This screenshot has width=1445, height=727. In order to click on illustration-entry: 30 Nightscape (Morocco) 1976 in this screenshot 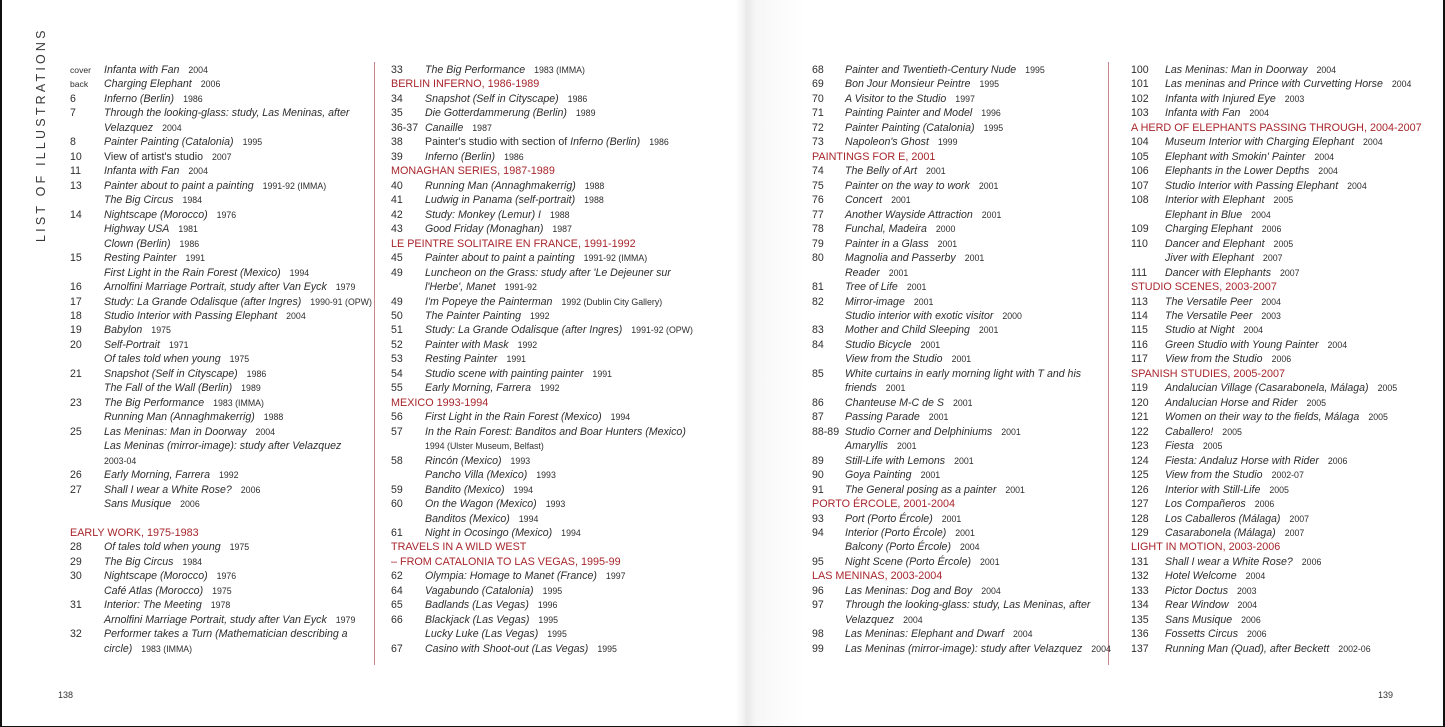, I will do `click(153, 576)`.